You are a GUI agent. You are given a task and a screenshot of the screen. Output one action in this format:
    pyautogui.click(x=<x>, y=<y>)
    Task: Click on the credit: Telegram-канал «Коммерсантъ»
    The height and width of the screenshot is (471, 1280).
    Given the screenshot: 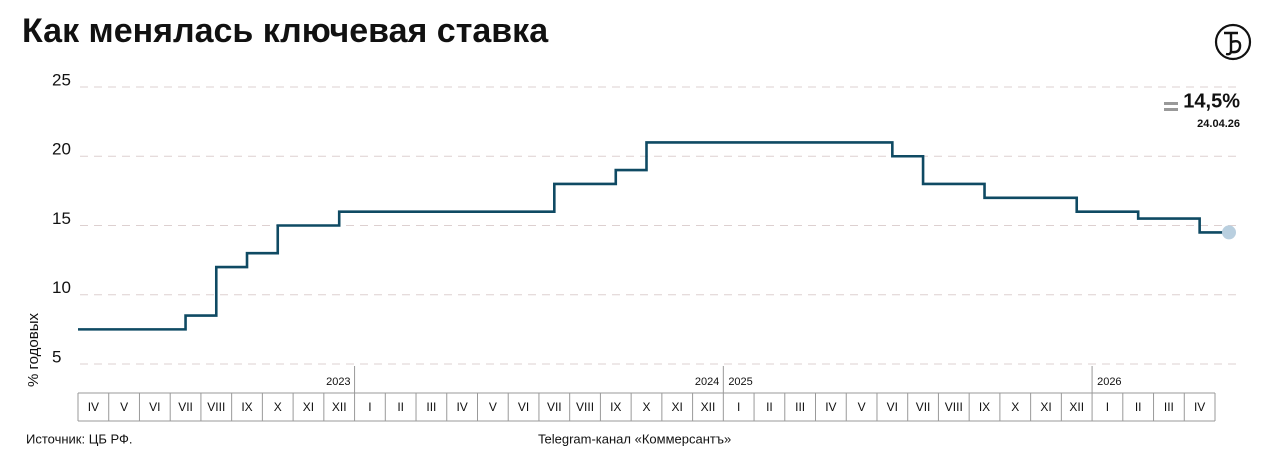 What is the action you would take?
    pyautogui.click(x=634, y=438)
    